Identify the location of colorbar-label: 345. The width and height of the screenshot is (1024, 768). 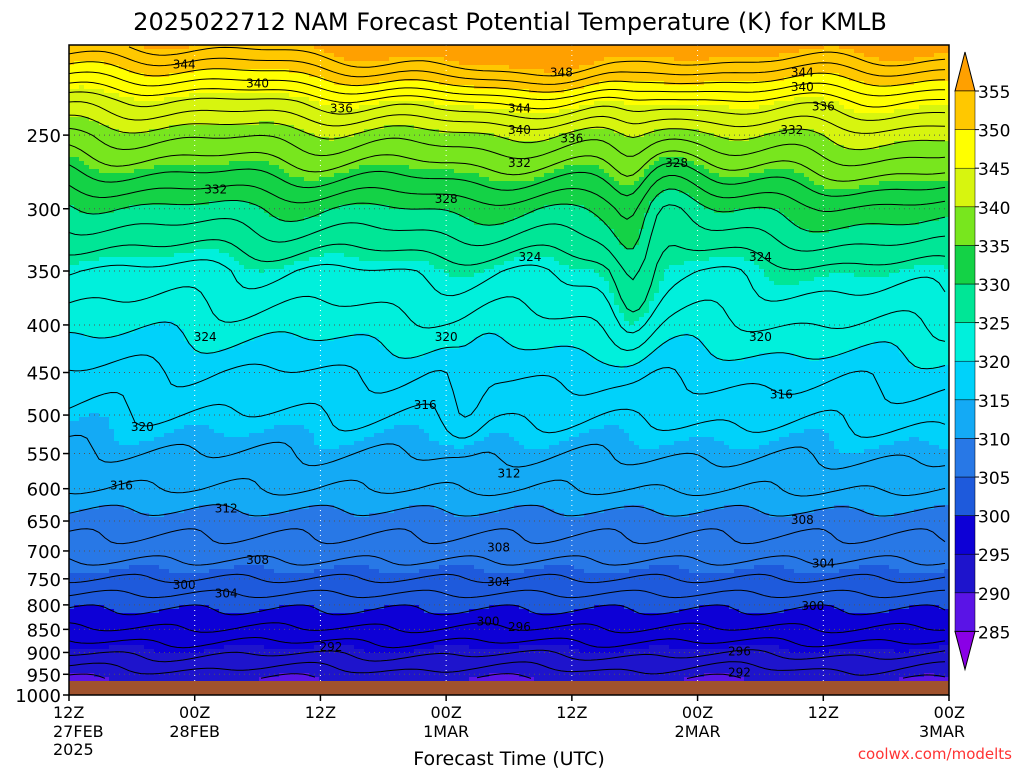
(994, 170).